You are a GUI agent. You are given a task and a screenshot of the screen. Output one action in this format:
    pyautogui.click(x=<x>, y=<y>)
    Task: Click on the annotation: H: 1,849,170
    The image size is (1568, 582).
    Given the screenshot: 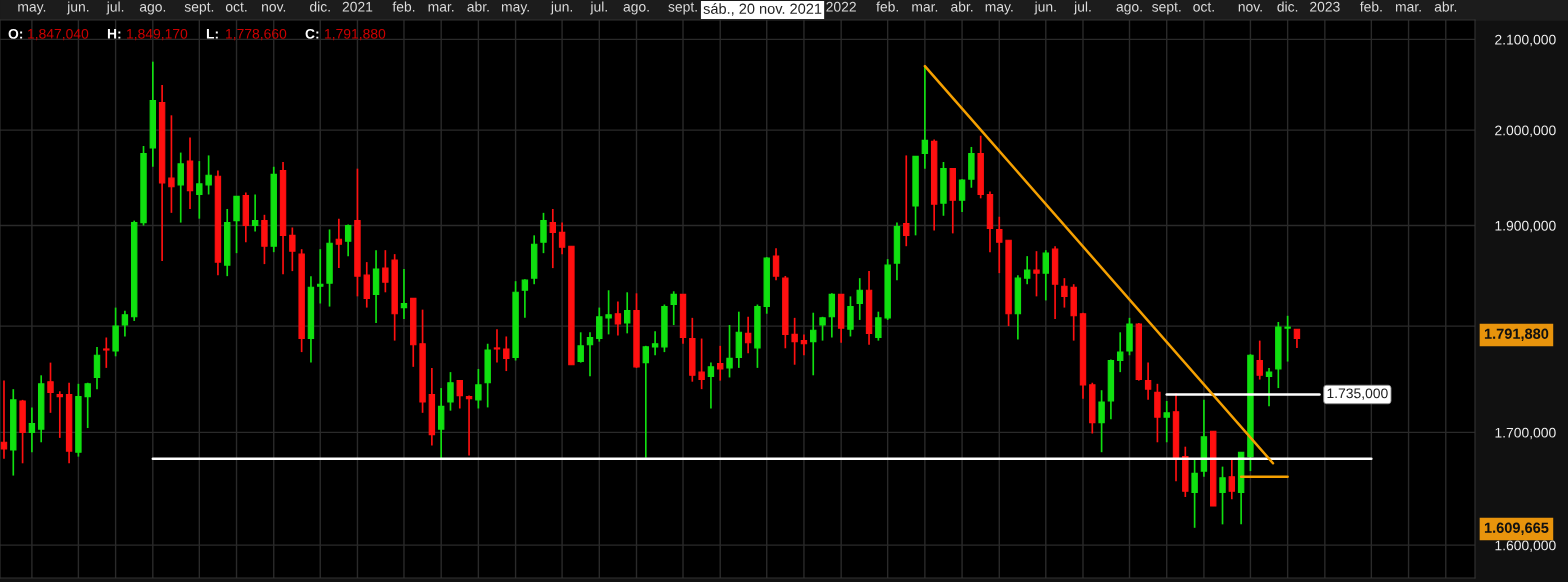 What is the action you would take?
    pyautogui.click(x=147, y=34)
    